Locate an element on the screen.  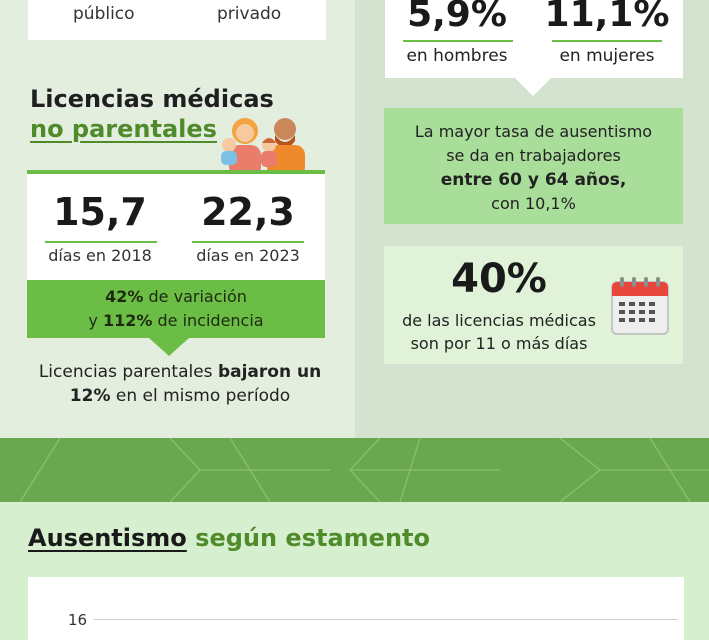
days-card: 15,7 días en 2018 22,3 días en 2023 is located at coordinates (176, 227).